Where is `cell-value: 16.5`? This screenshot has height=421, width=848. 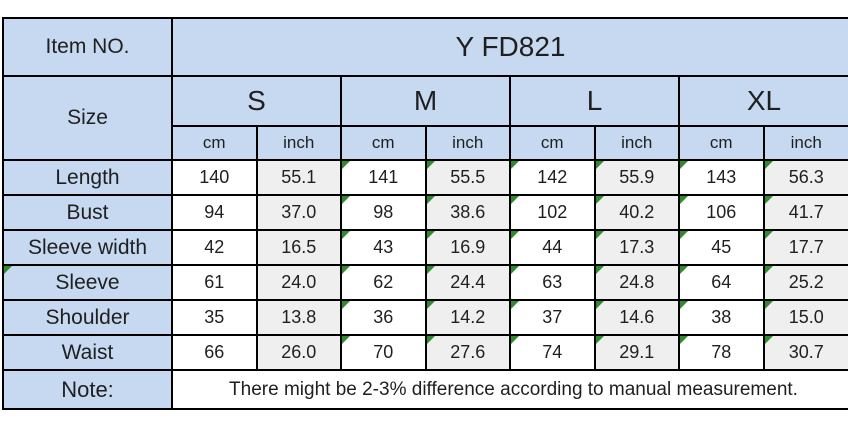
cell-value: 16.5 is located at coordinates (299, 247).